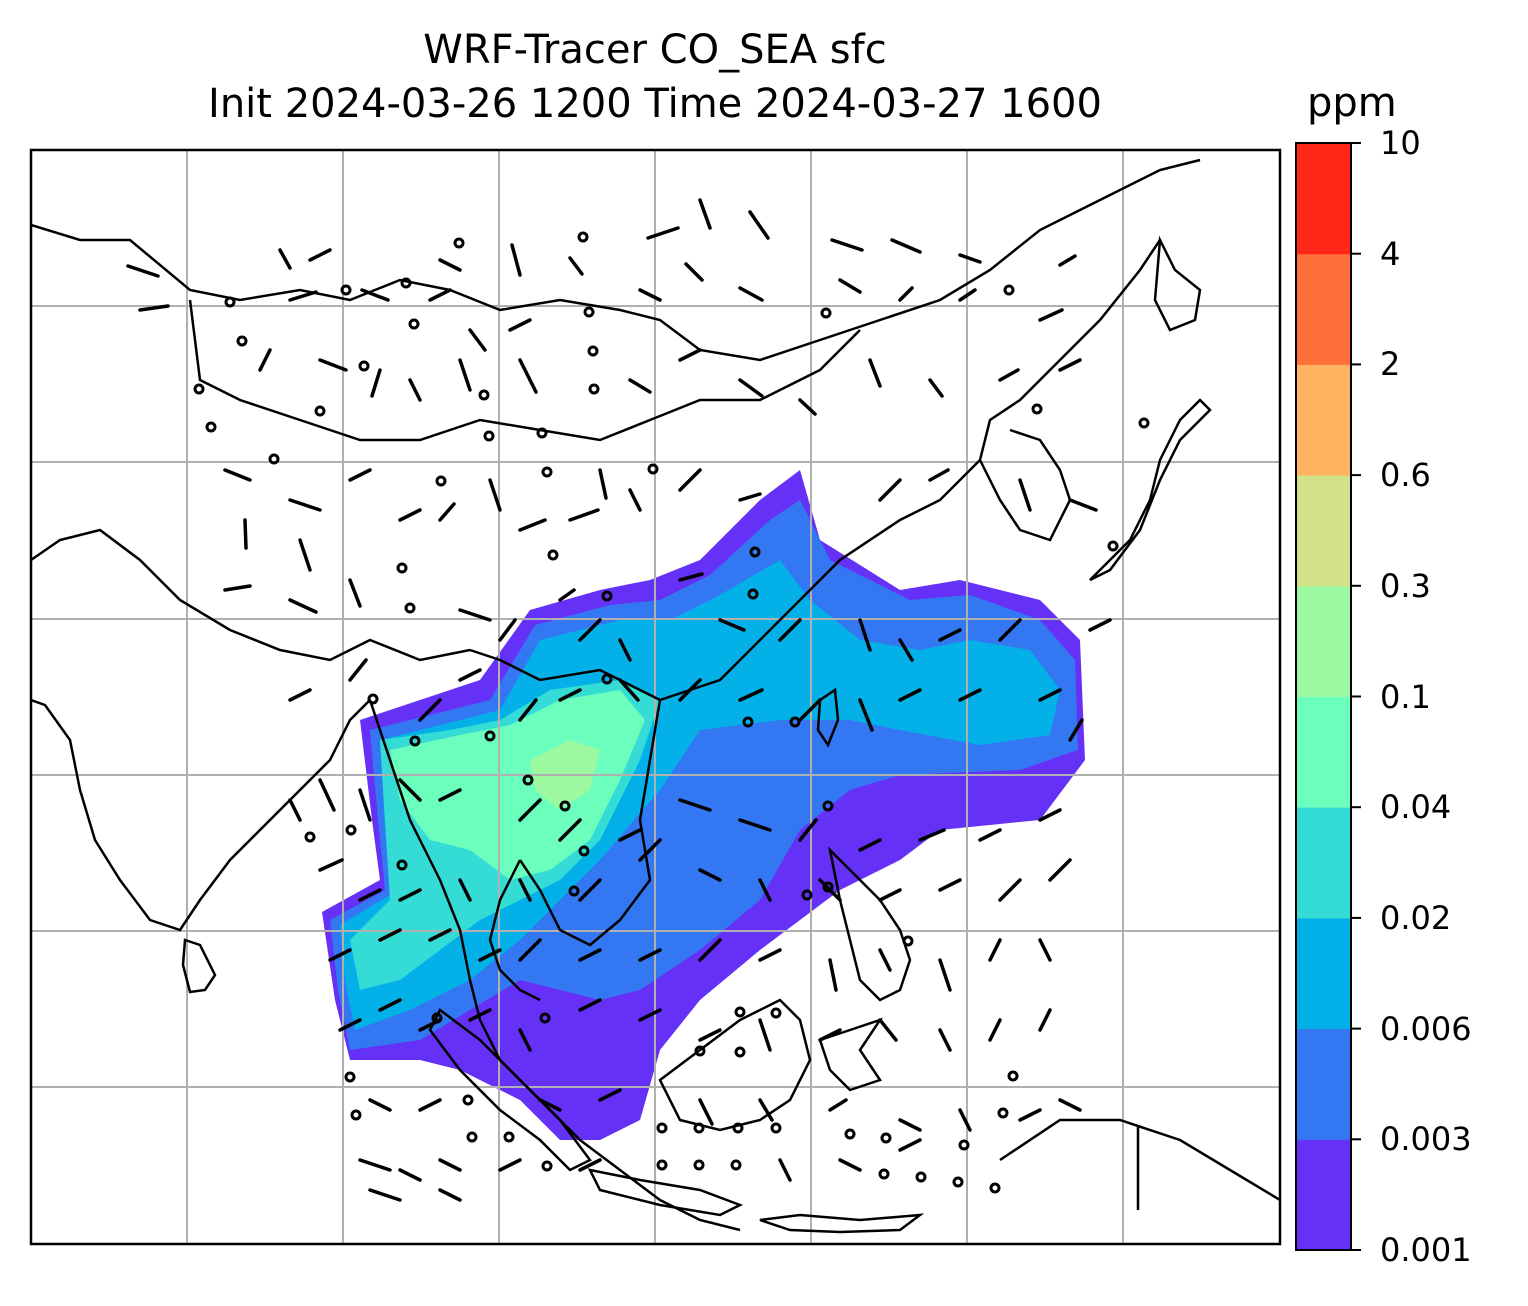 The image size is (1528, 1306). Describe the element at coordinates (1352, 103) in the screenshot. I see `colorbar-unit-label: ppm` at that location.